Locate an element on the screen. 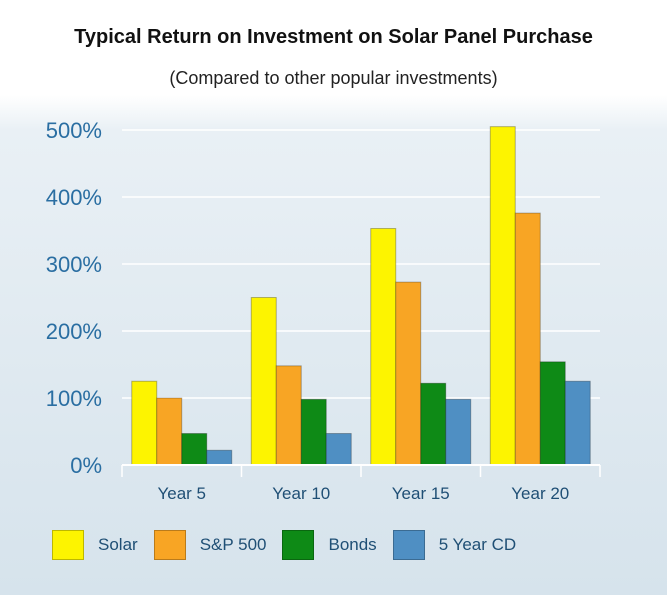  chart-legend: Solar S&P 500 Bonds 5 Year CD is located at coordinates (292, 545).